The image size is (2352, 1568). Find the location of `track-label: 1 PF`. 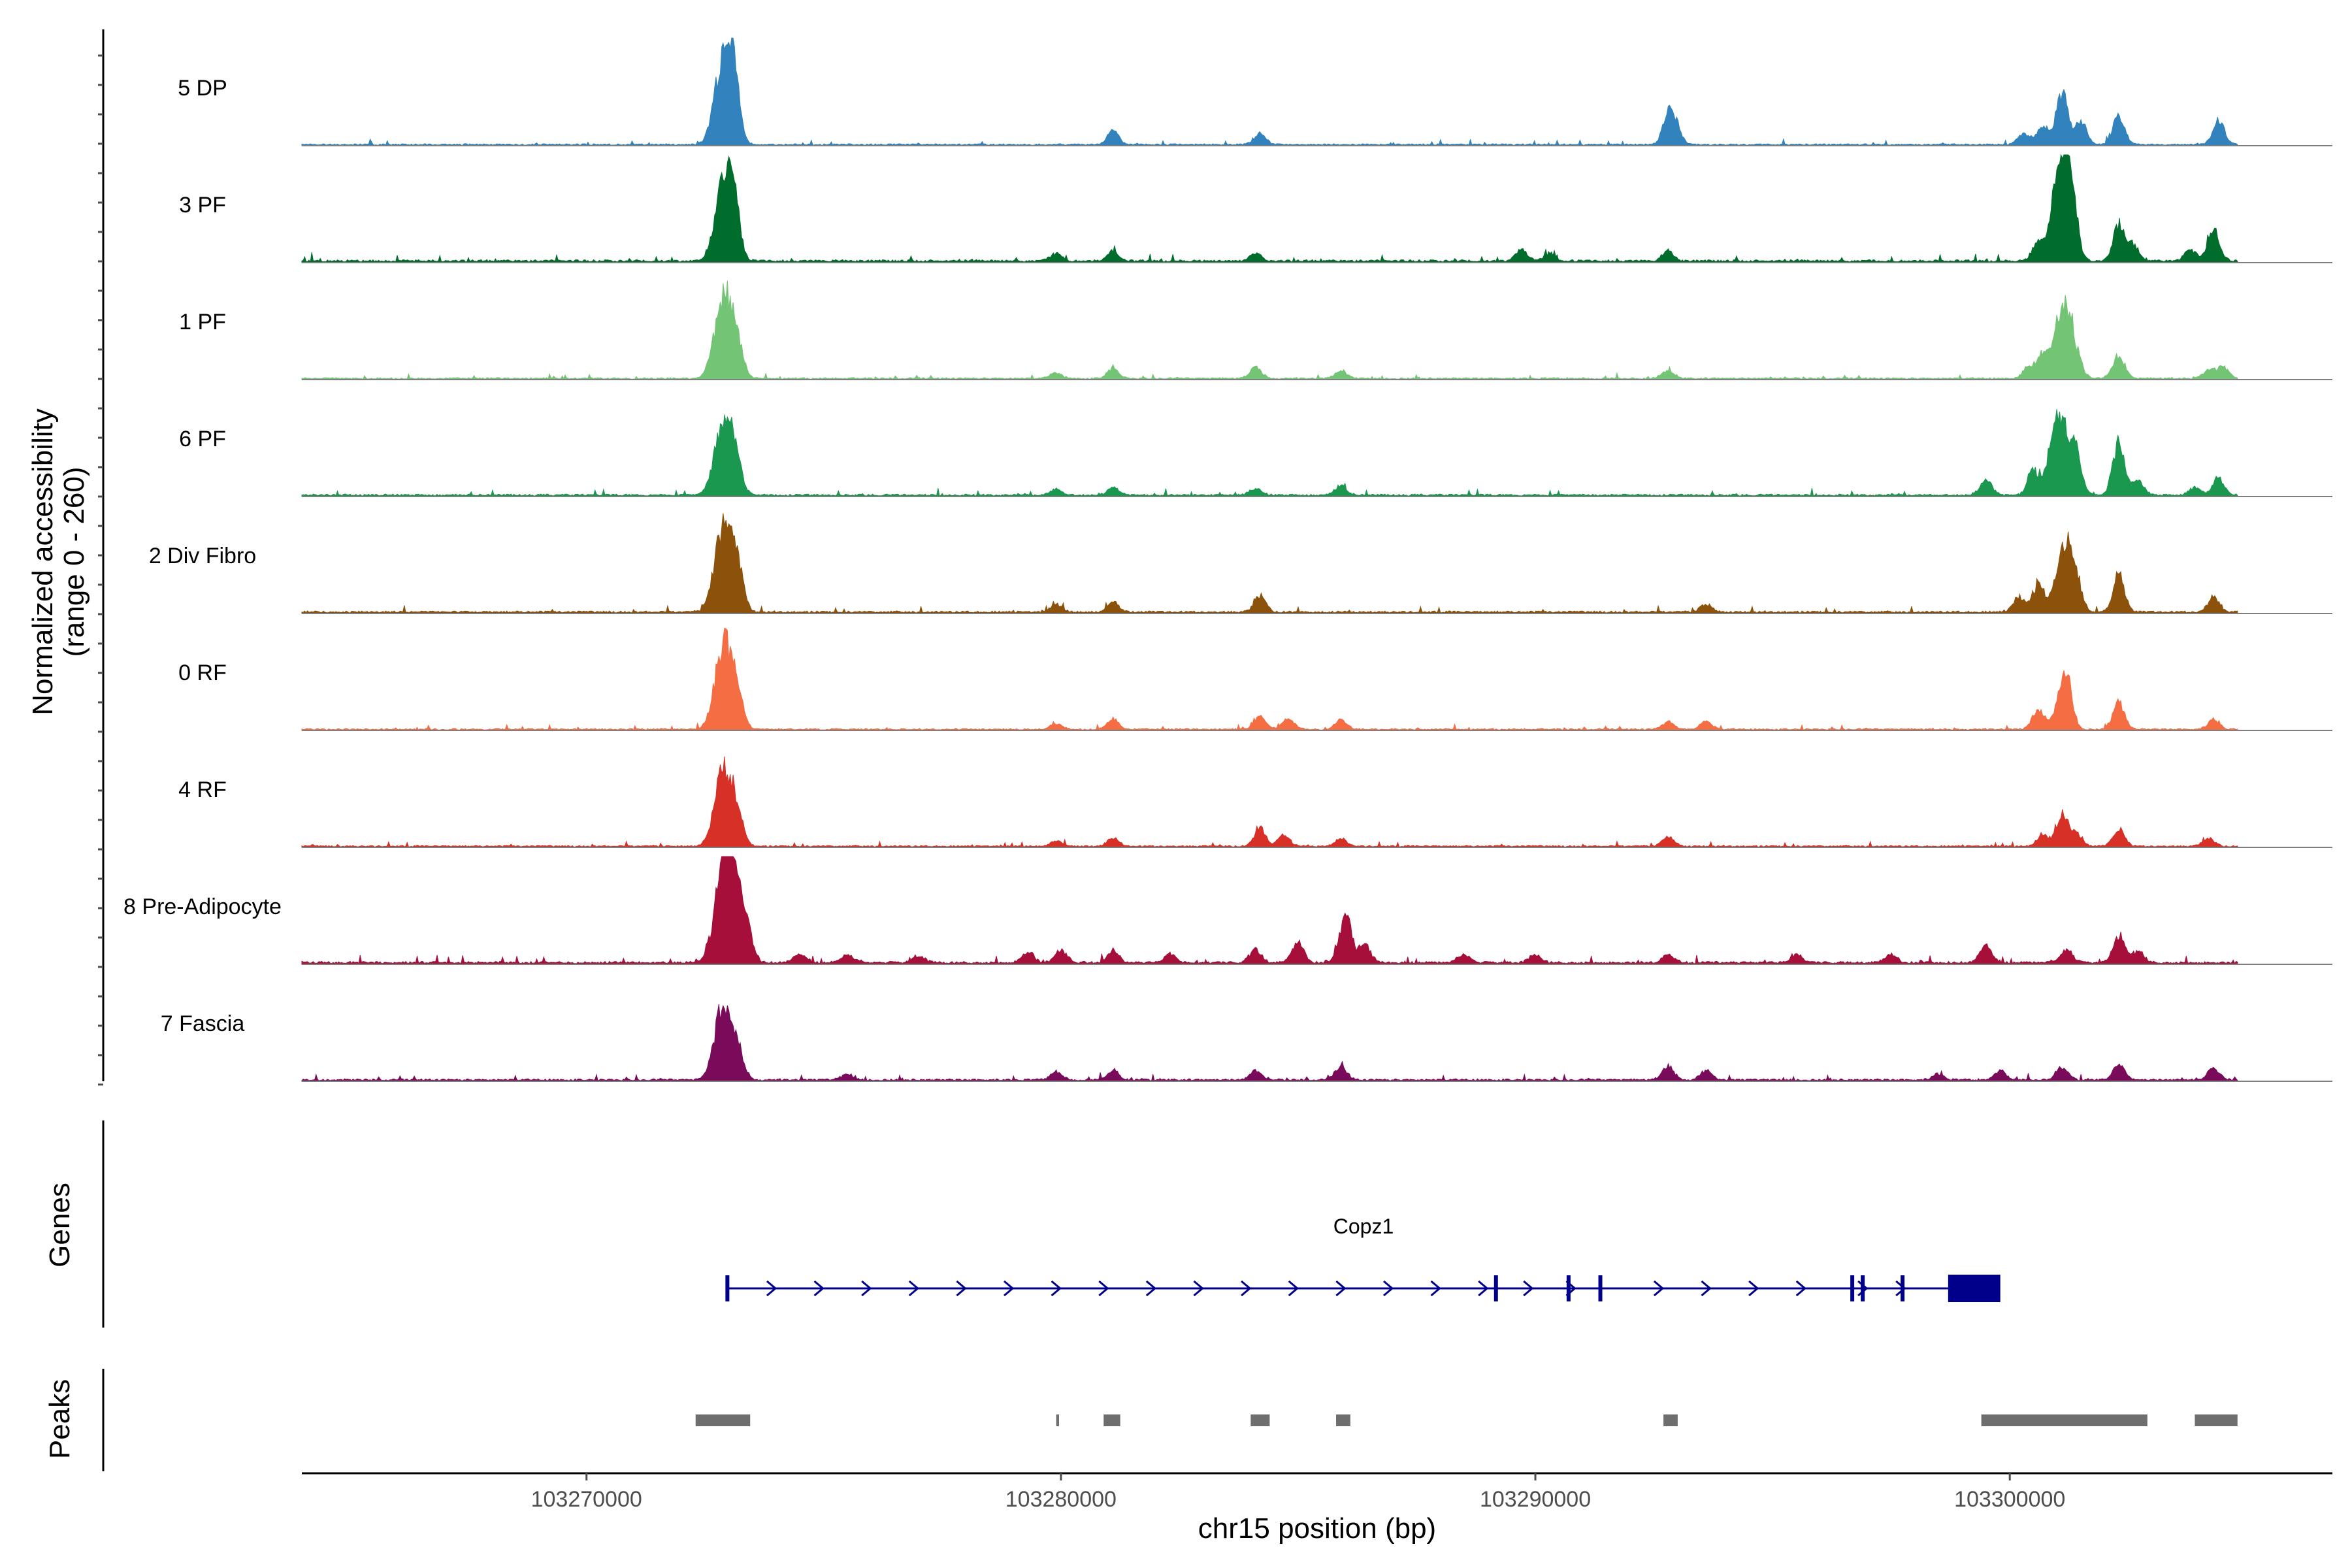

track-label: 1 PF is located at coordinates (202, 322).